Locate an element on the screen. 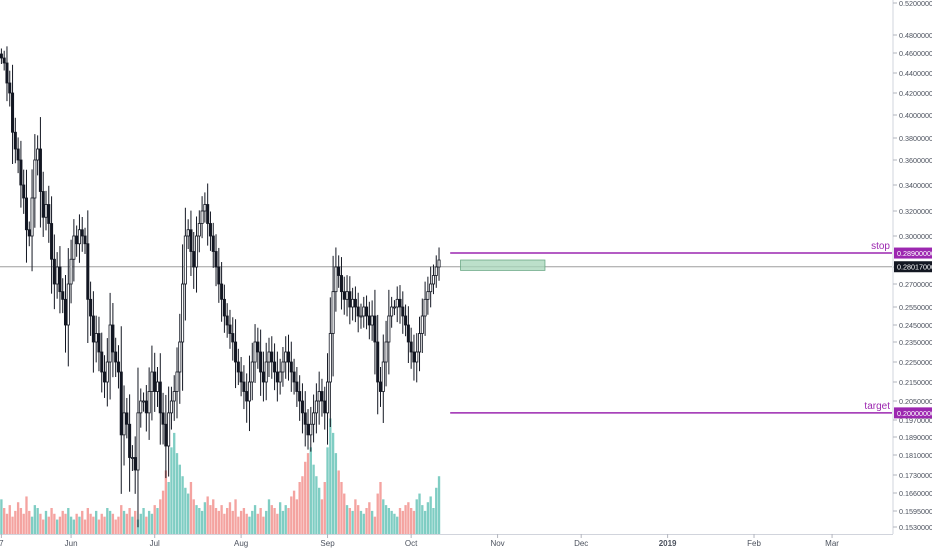 This screenshot has height=555, width=932. x-tick-label: 2019 is located at coordinates (668, 543).